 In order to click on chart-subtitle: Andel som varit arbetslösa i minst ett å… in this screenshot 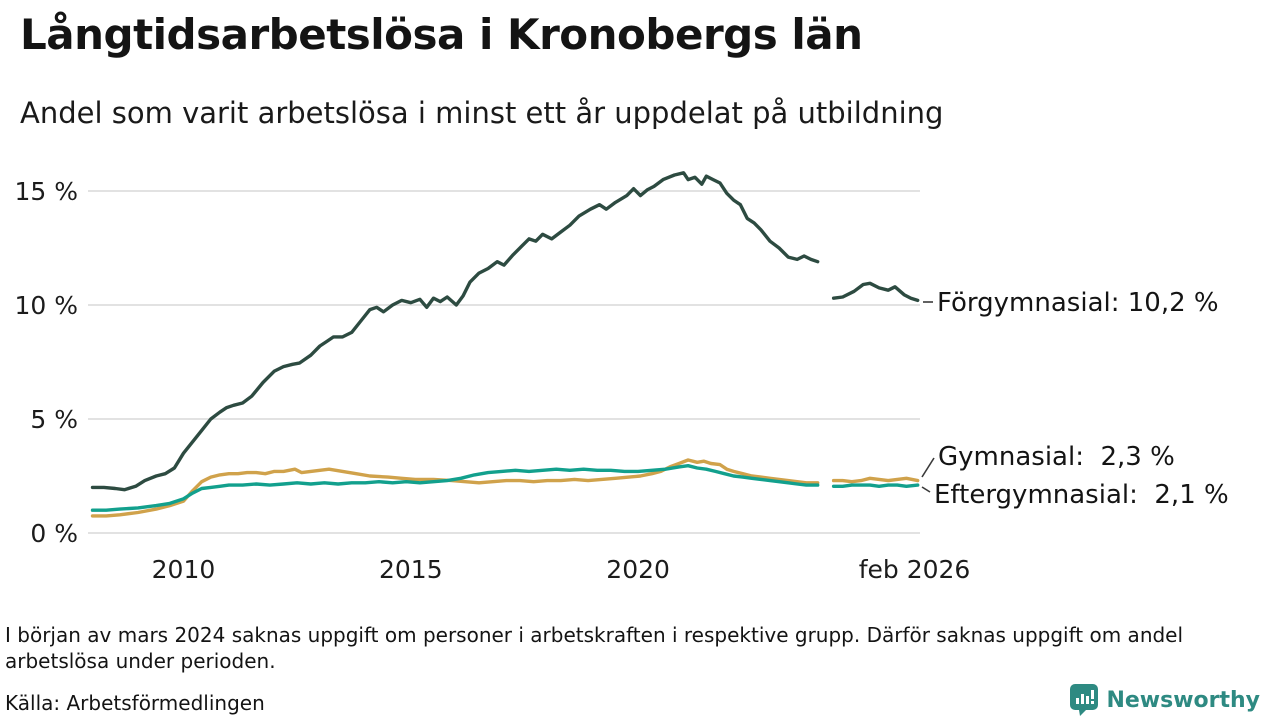, I will do `click(482, 113)`.